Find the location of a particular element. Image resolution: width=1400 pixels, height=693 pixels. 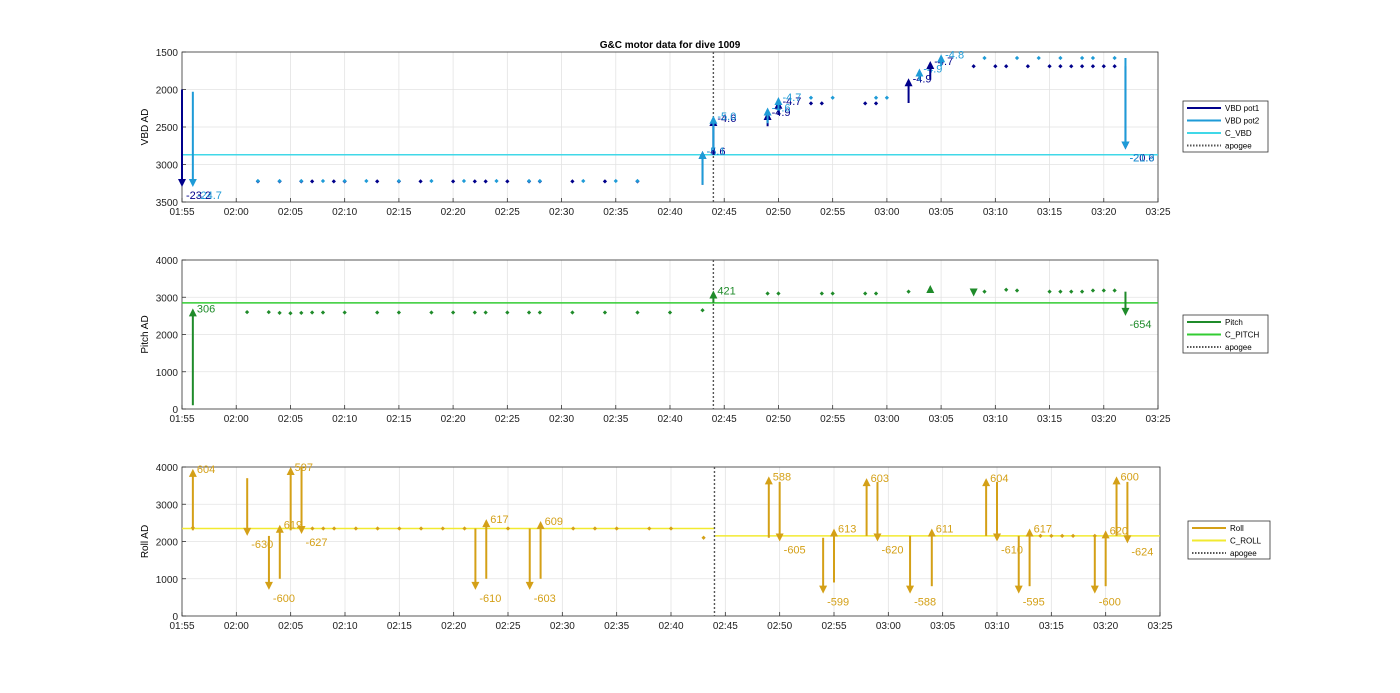

x-tick-label: 01:55 is located at coordinates (181, 419).